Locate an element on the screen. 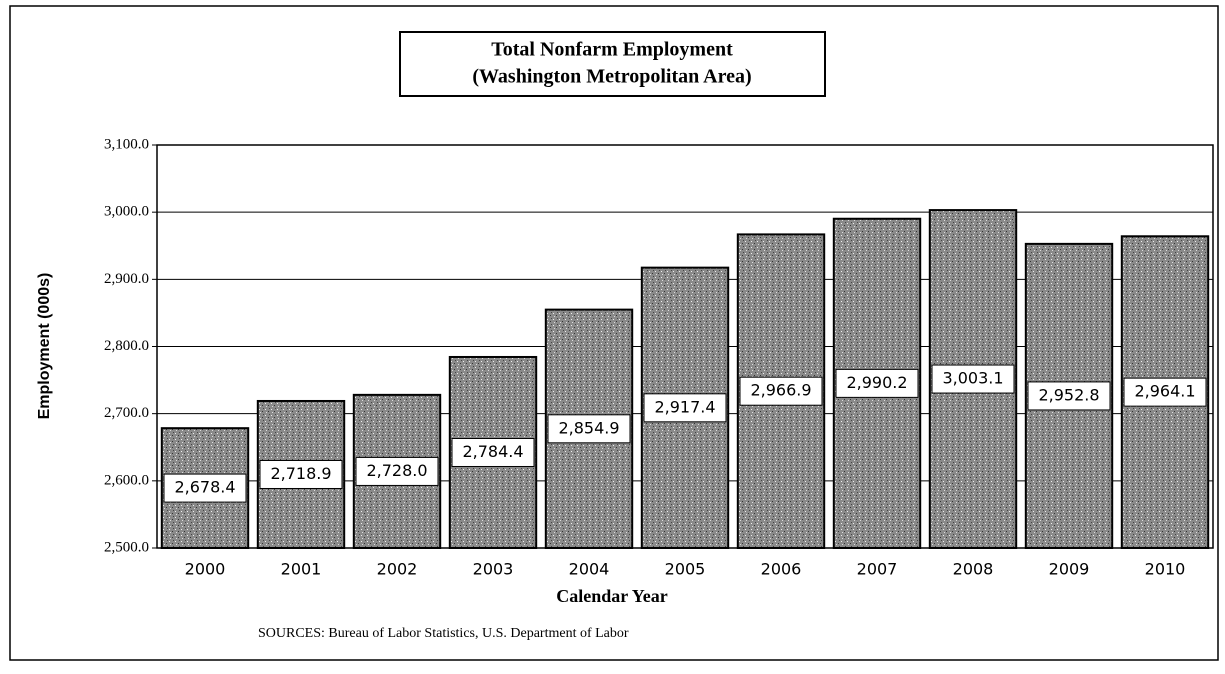  x-tick-label: 2001 is located at coordinates (301, 569).